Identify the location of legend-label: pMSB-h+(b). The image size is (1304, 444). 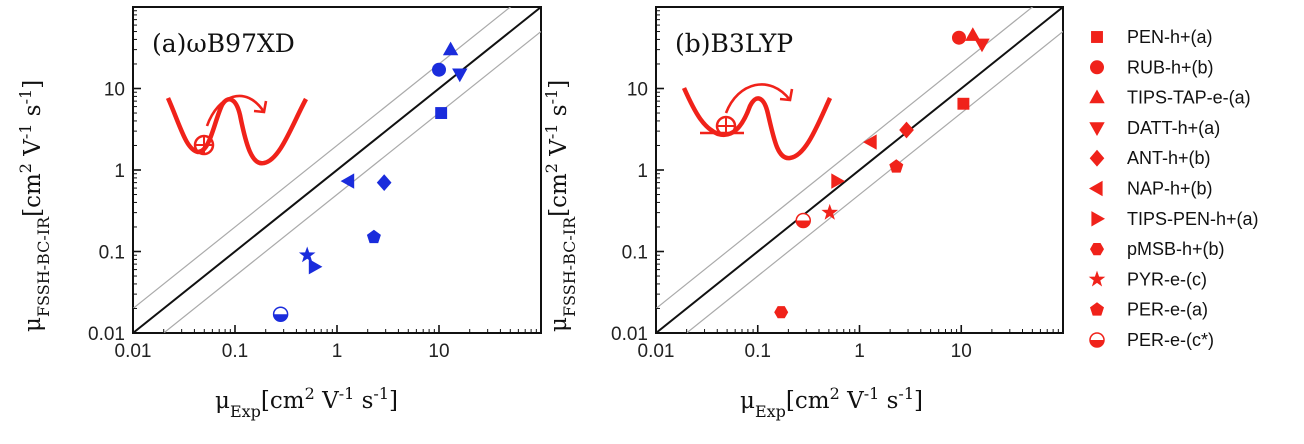
(1176, 249).